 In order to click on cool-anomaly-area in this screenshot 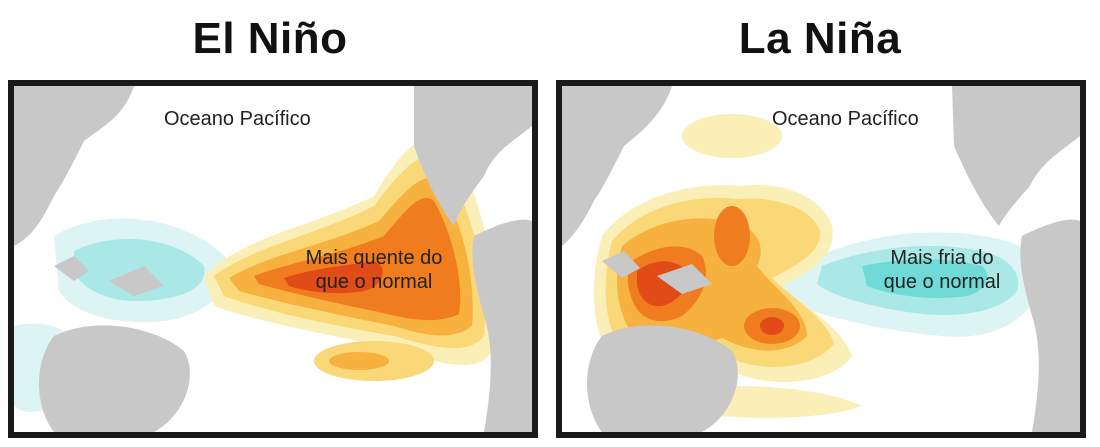, I will do `click(924, 278)`.